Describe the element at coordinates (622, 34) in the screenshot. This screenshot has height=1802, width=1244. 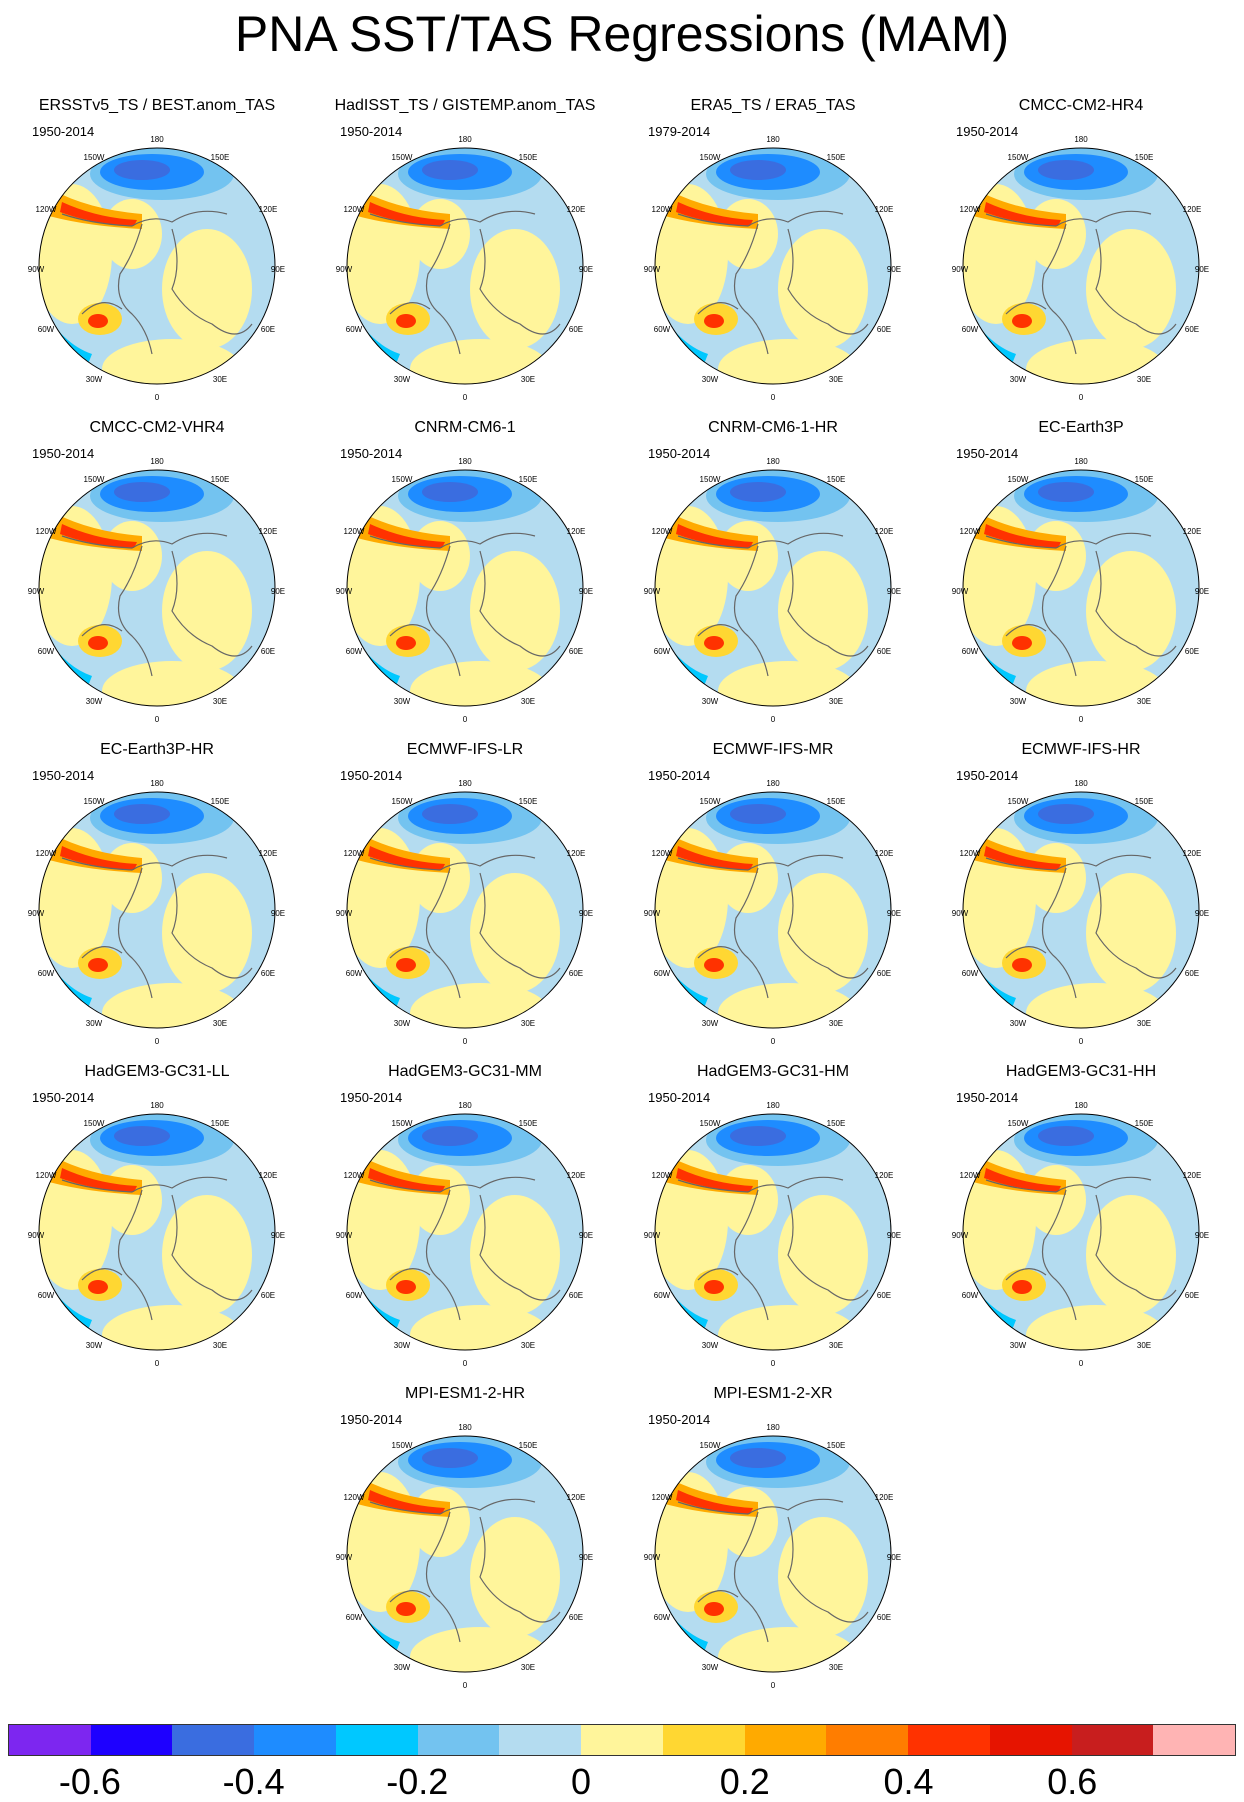
I see `figure-title: PNA SST/TAS Regressions (MAM)` at that location.